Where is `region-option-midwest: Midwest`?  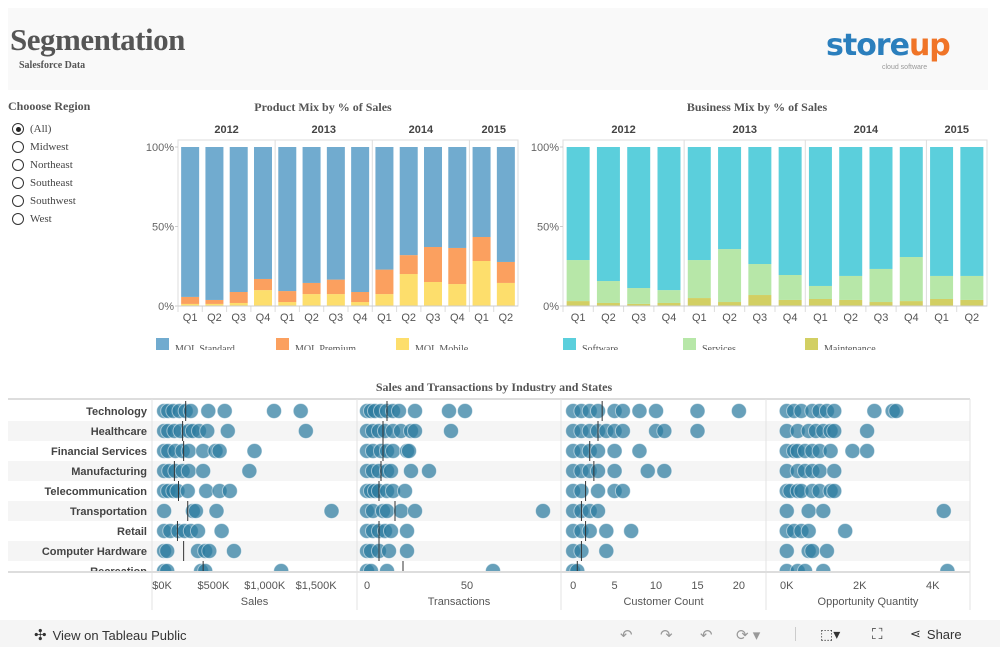 region-option-midwest: Midwest is located at coordinates (49, 147).